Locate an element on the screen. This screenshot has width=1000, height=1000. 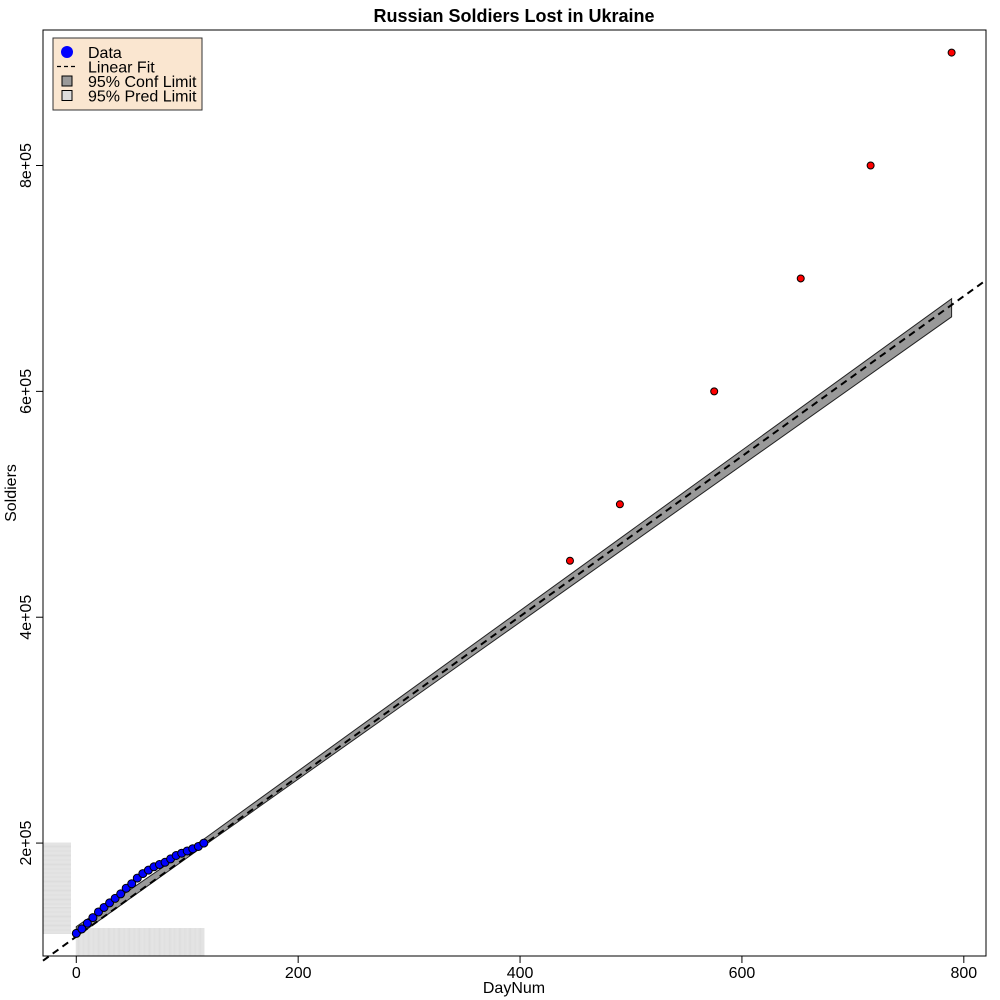
chart-title: Russian Soldiers Lost in Ukraine is located at coordinates (513, 16).